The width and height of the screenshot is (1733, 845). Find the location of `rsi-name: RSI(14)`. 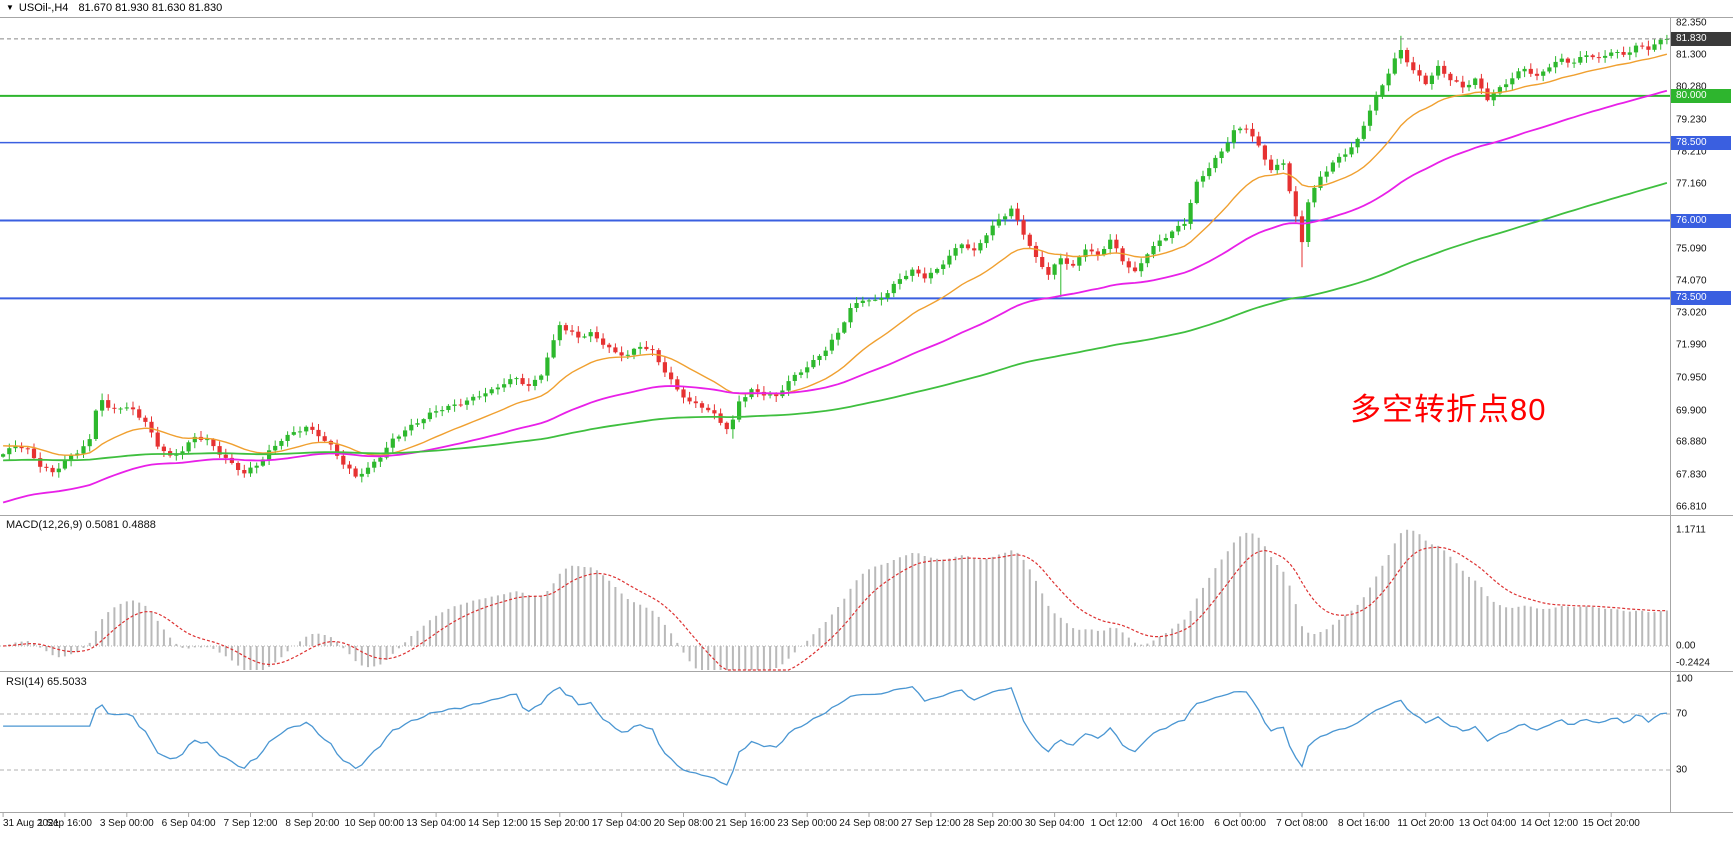

rsi-name: RSI(14) is located at coordinates (25, 682).